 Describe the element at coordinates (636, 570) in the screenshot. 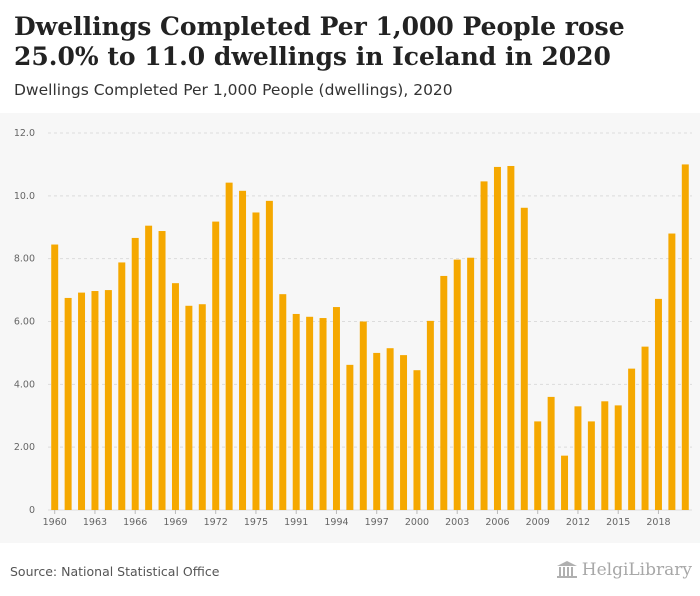

I see `logo-text: HelgiLibrary` at that location.